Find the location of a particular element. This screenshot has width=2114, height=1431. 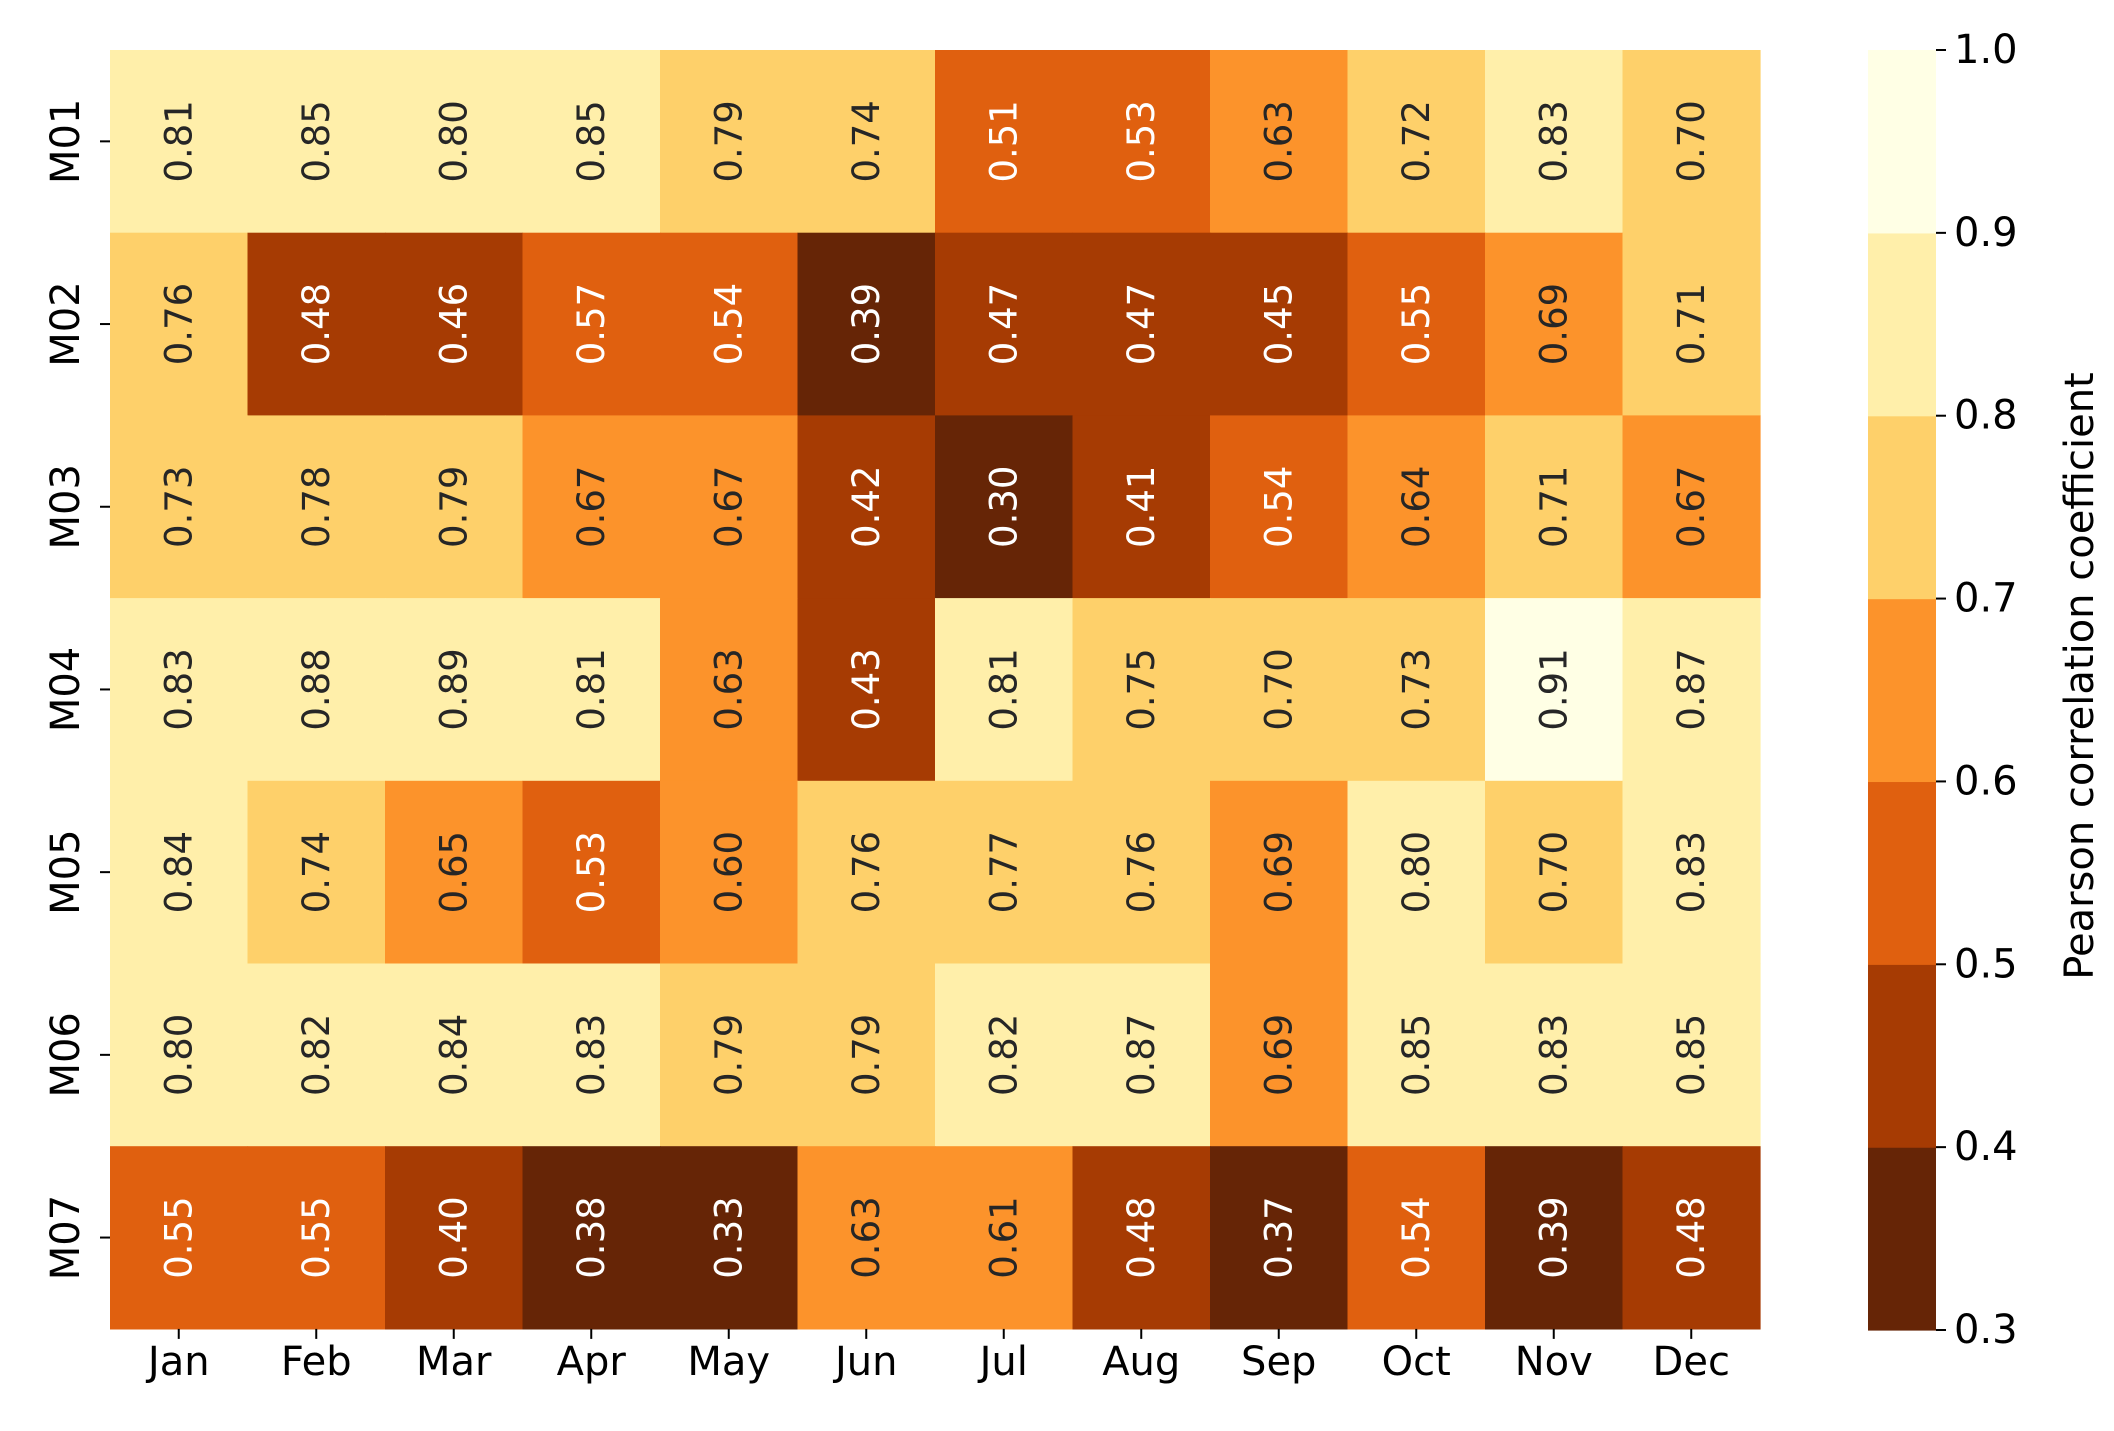

cell-value-label: 0.71 is located at coordinates (1553, 507).